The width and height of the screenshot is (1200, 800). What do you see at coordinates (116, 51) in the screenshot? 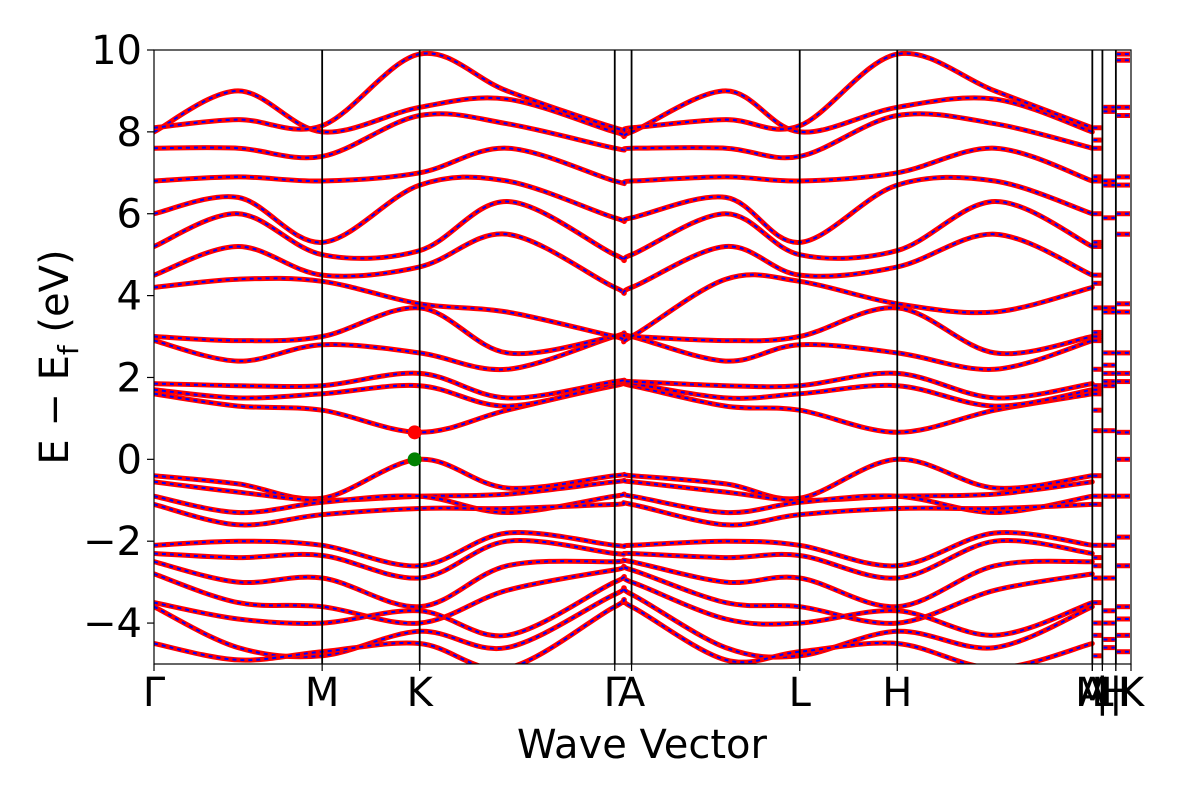
I see `y-tick-label: 10` at bounding box center [116, 51].